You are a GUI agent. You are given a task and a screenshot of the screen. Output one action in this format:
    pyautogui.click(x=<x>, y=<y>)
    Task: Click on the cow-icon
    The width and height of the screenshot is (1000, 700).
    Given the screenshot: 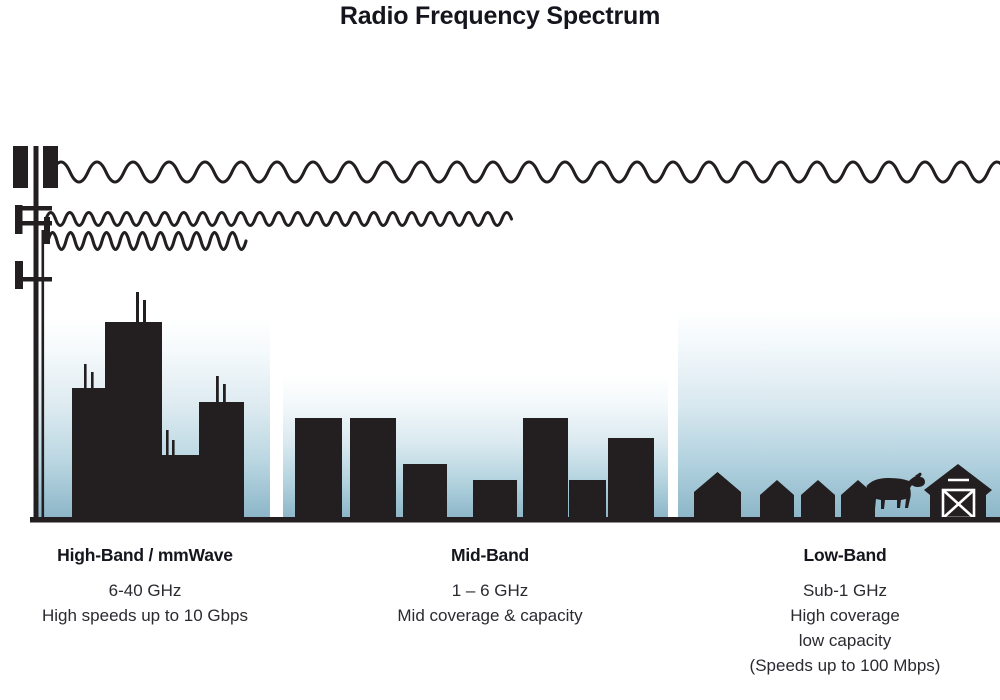 What is the action you would take?
    pyautogui.click(x=892, y=490)
    